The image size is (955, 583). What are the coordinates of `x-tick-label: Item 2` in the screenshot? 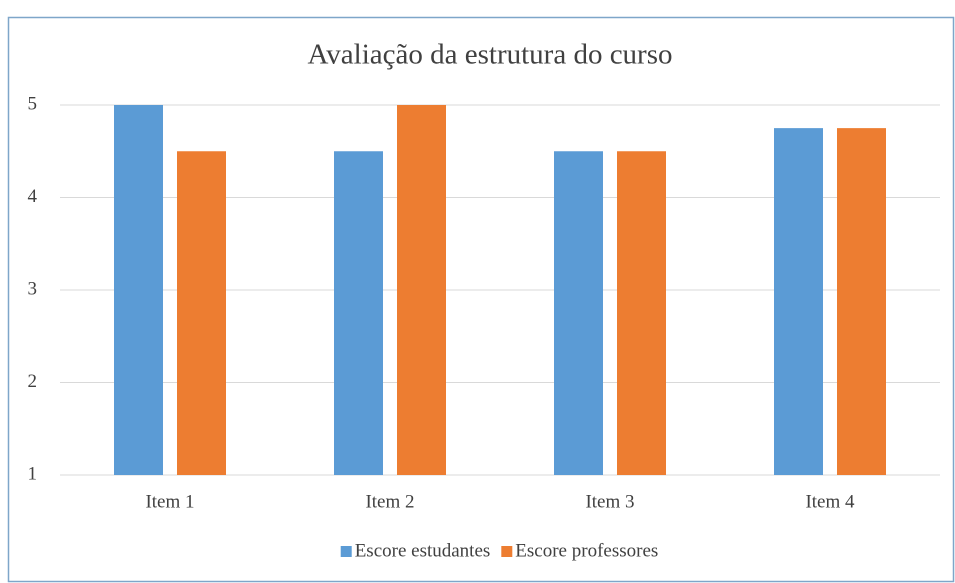 It's located at (389, 501).